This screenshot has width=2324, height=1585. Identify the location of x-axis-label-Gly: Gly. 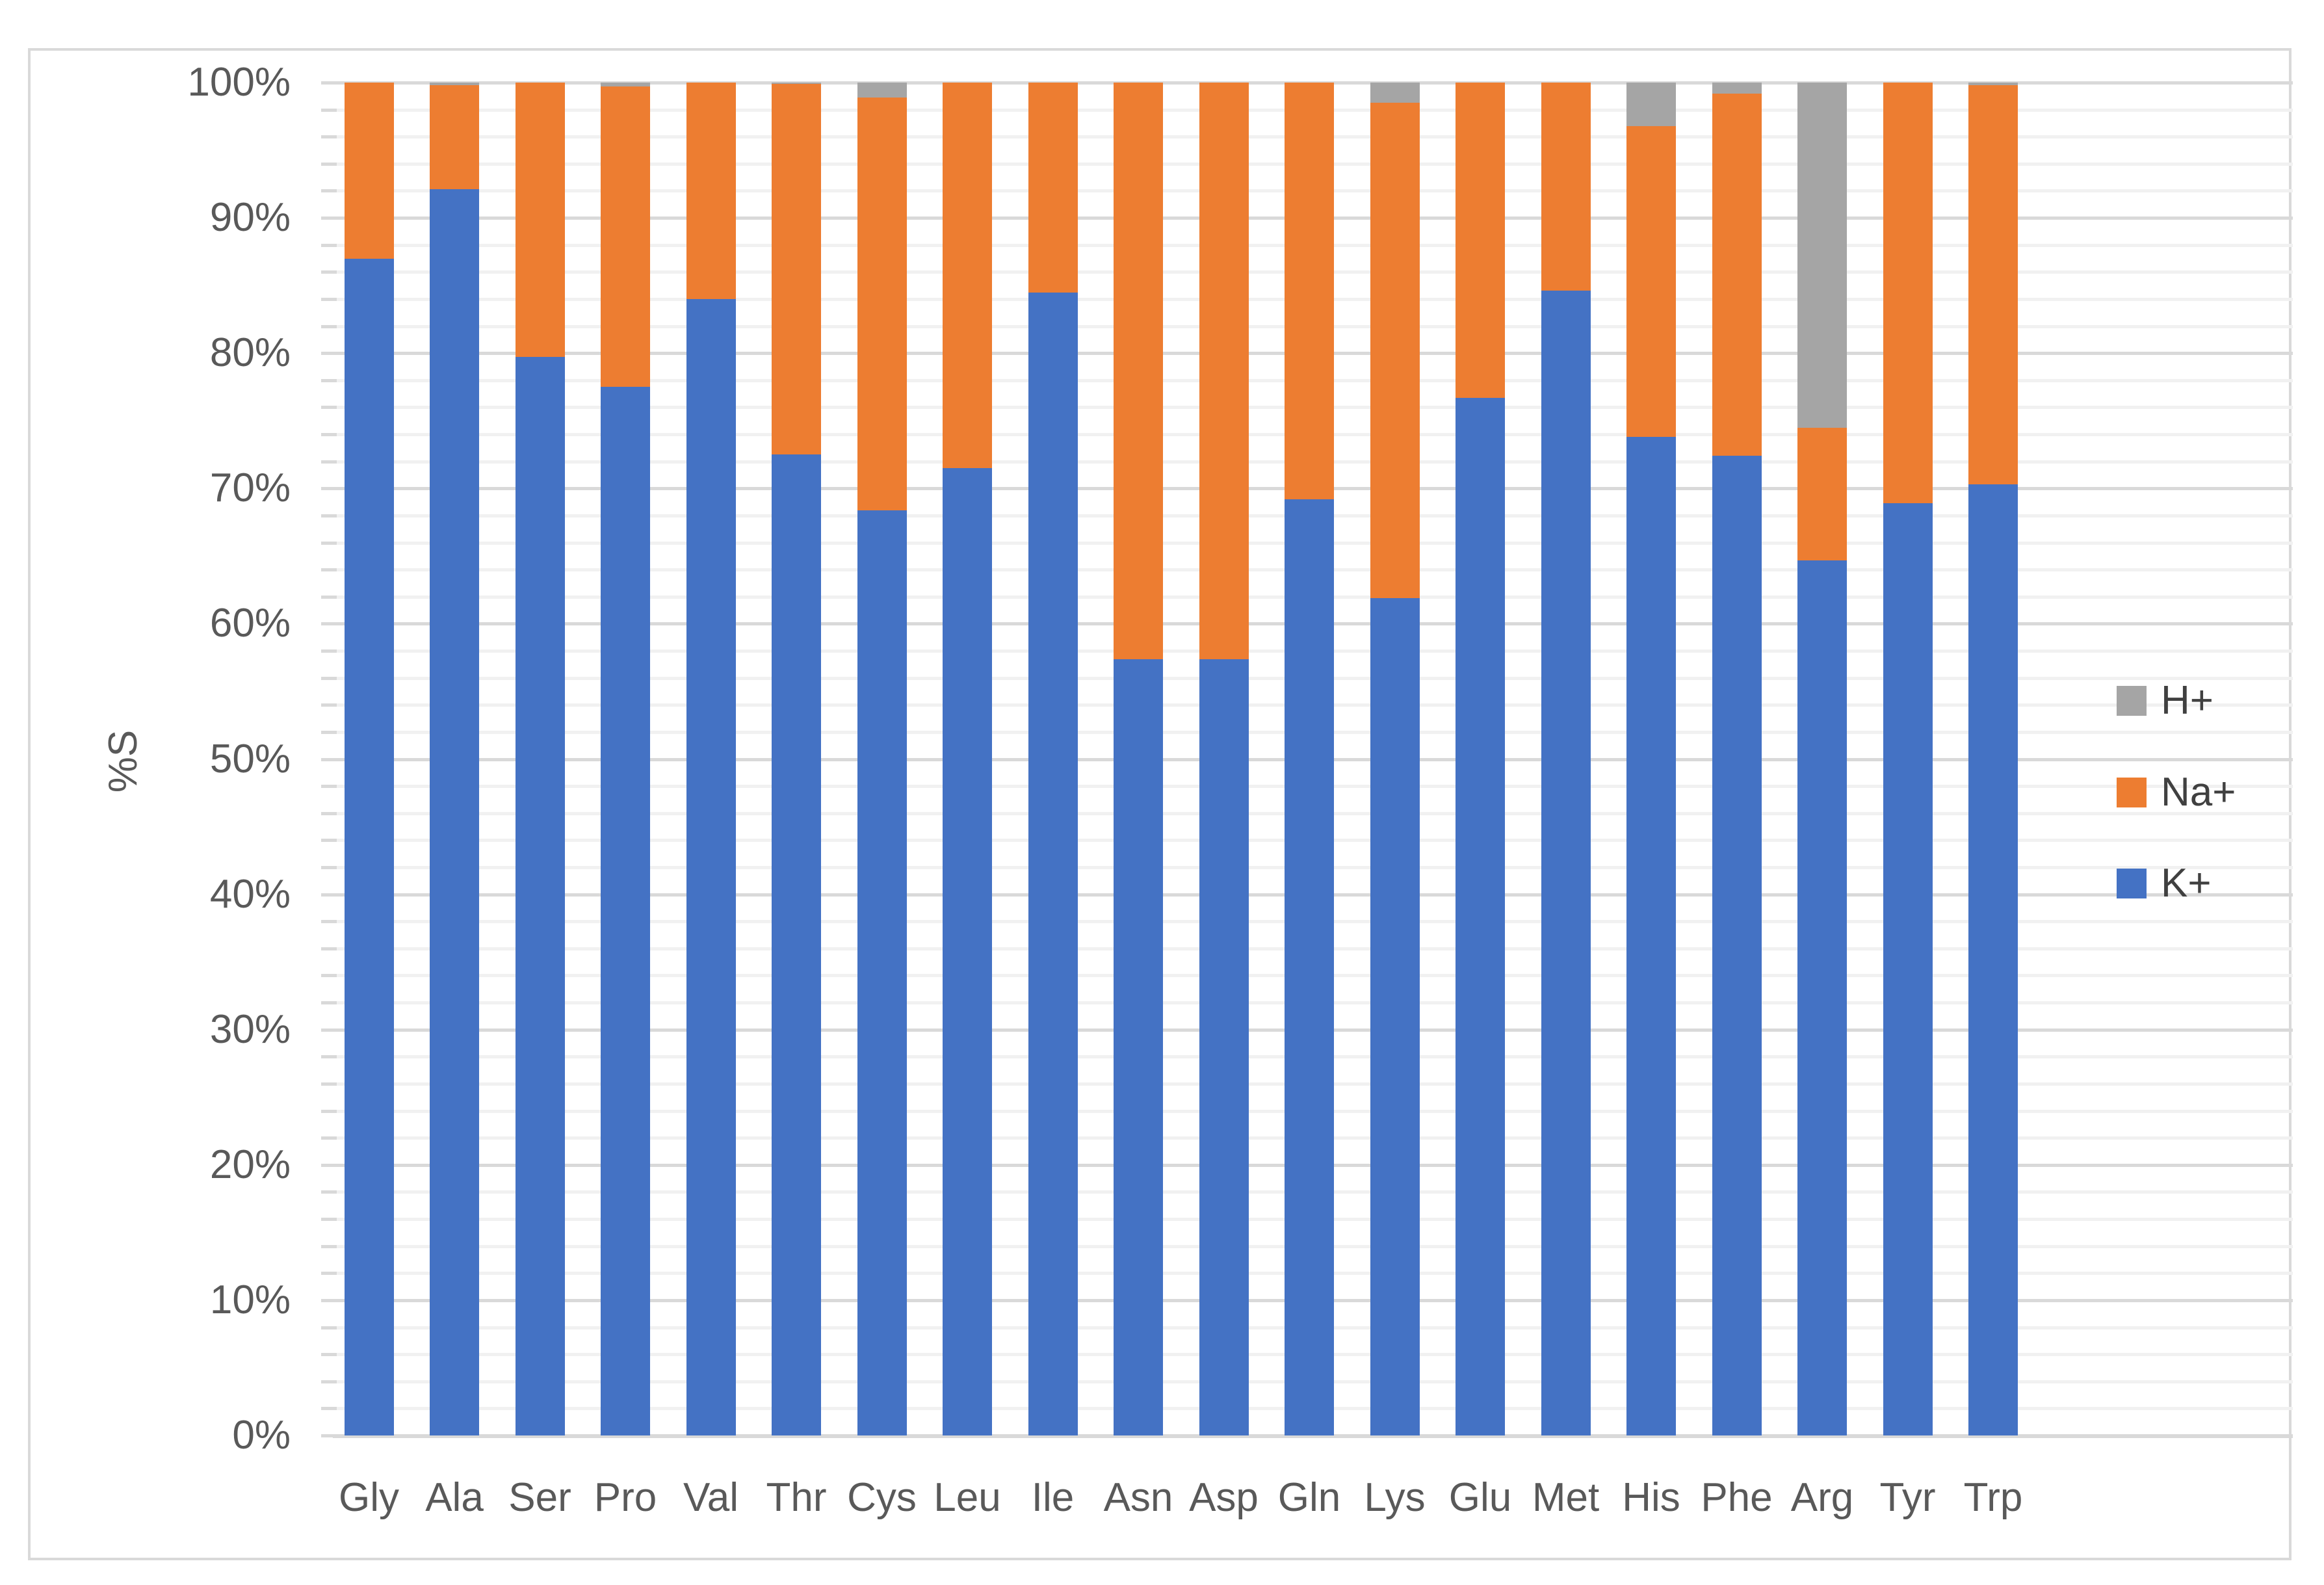
(369, 1497).